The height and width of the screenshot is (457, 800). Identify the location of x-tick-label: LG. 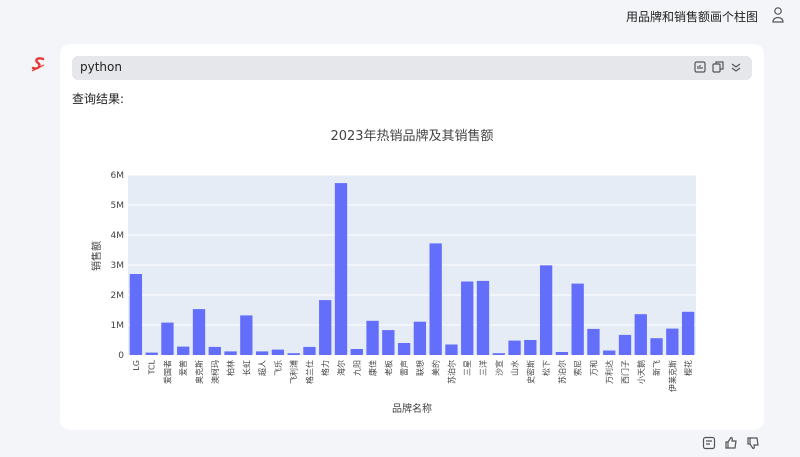
(136, 365).